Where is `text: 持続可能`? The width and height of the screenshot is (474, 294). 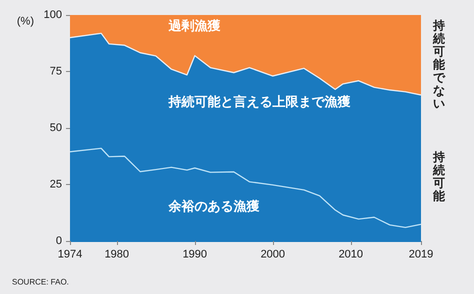 text: 持続可能 is located at coordinates (439, 177).